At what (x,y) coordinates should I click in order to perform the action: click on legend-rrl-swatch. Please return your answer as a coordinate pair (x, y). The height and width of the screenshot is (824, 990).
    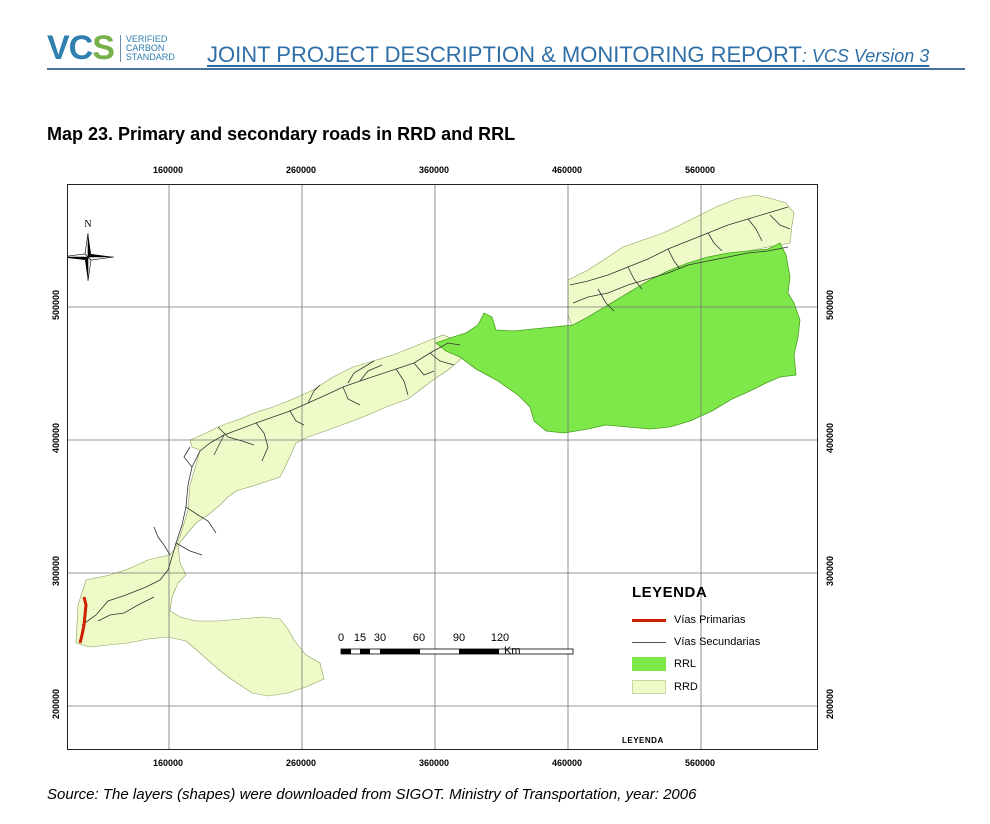
    Looking at the image, I should click on (649, 664).